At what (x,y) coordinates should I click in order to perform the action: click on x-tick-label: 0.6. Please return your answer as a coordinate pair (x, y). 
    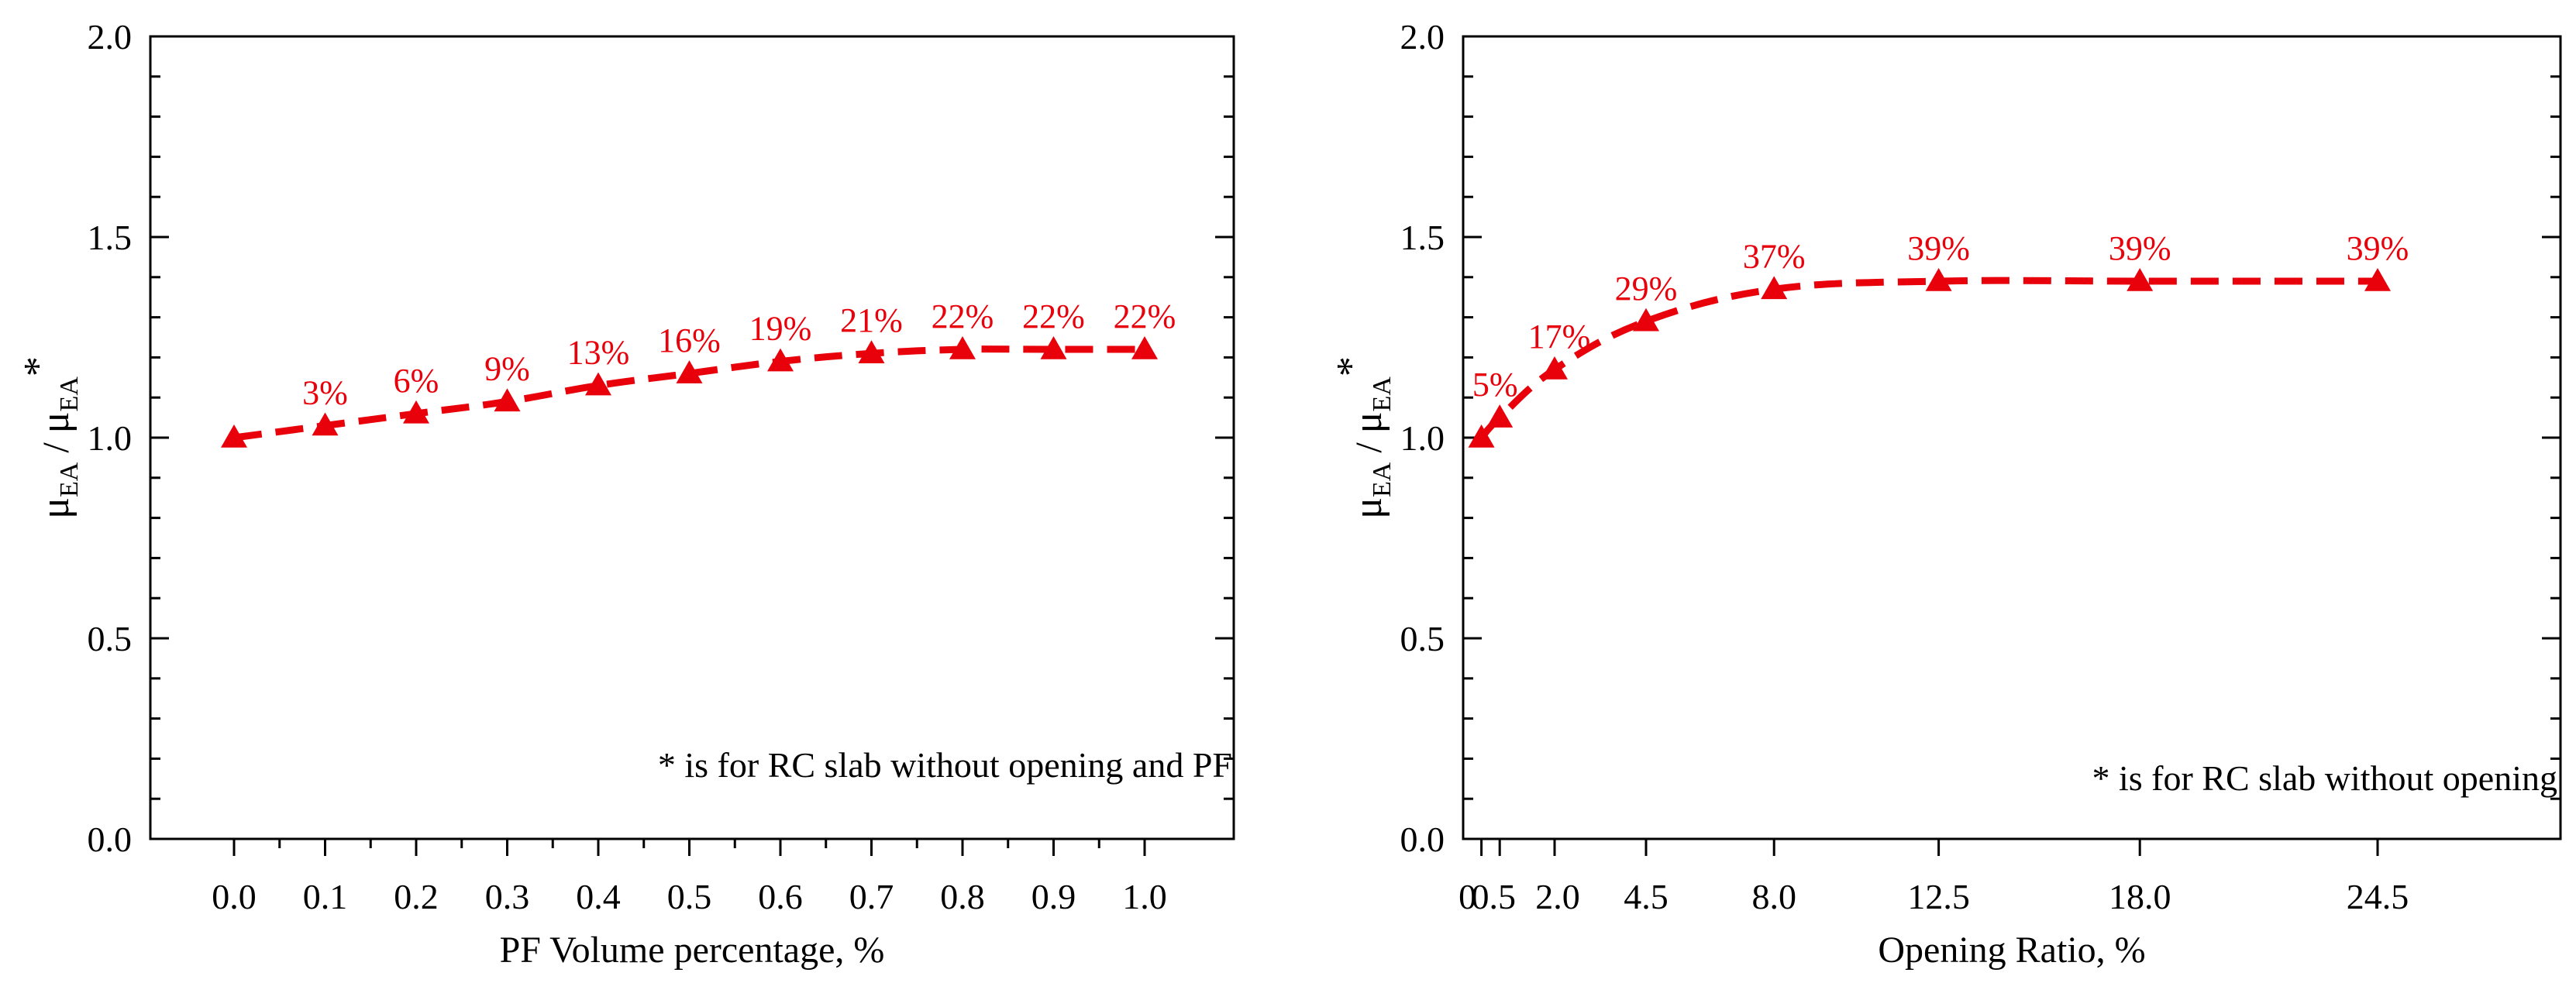
    Looking at the image, I should click on (780, 896).